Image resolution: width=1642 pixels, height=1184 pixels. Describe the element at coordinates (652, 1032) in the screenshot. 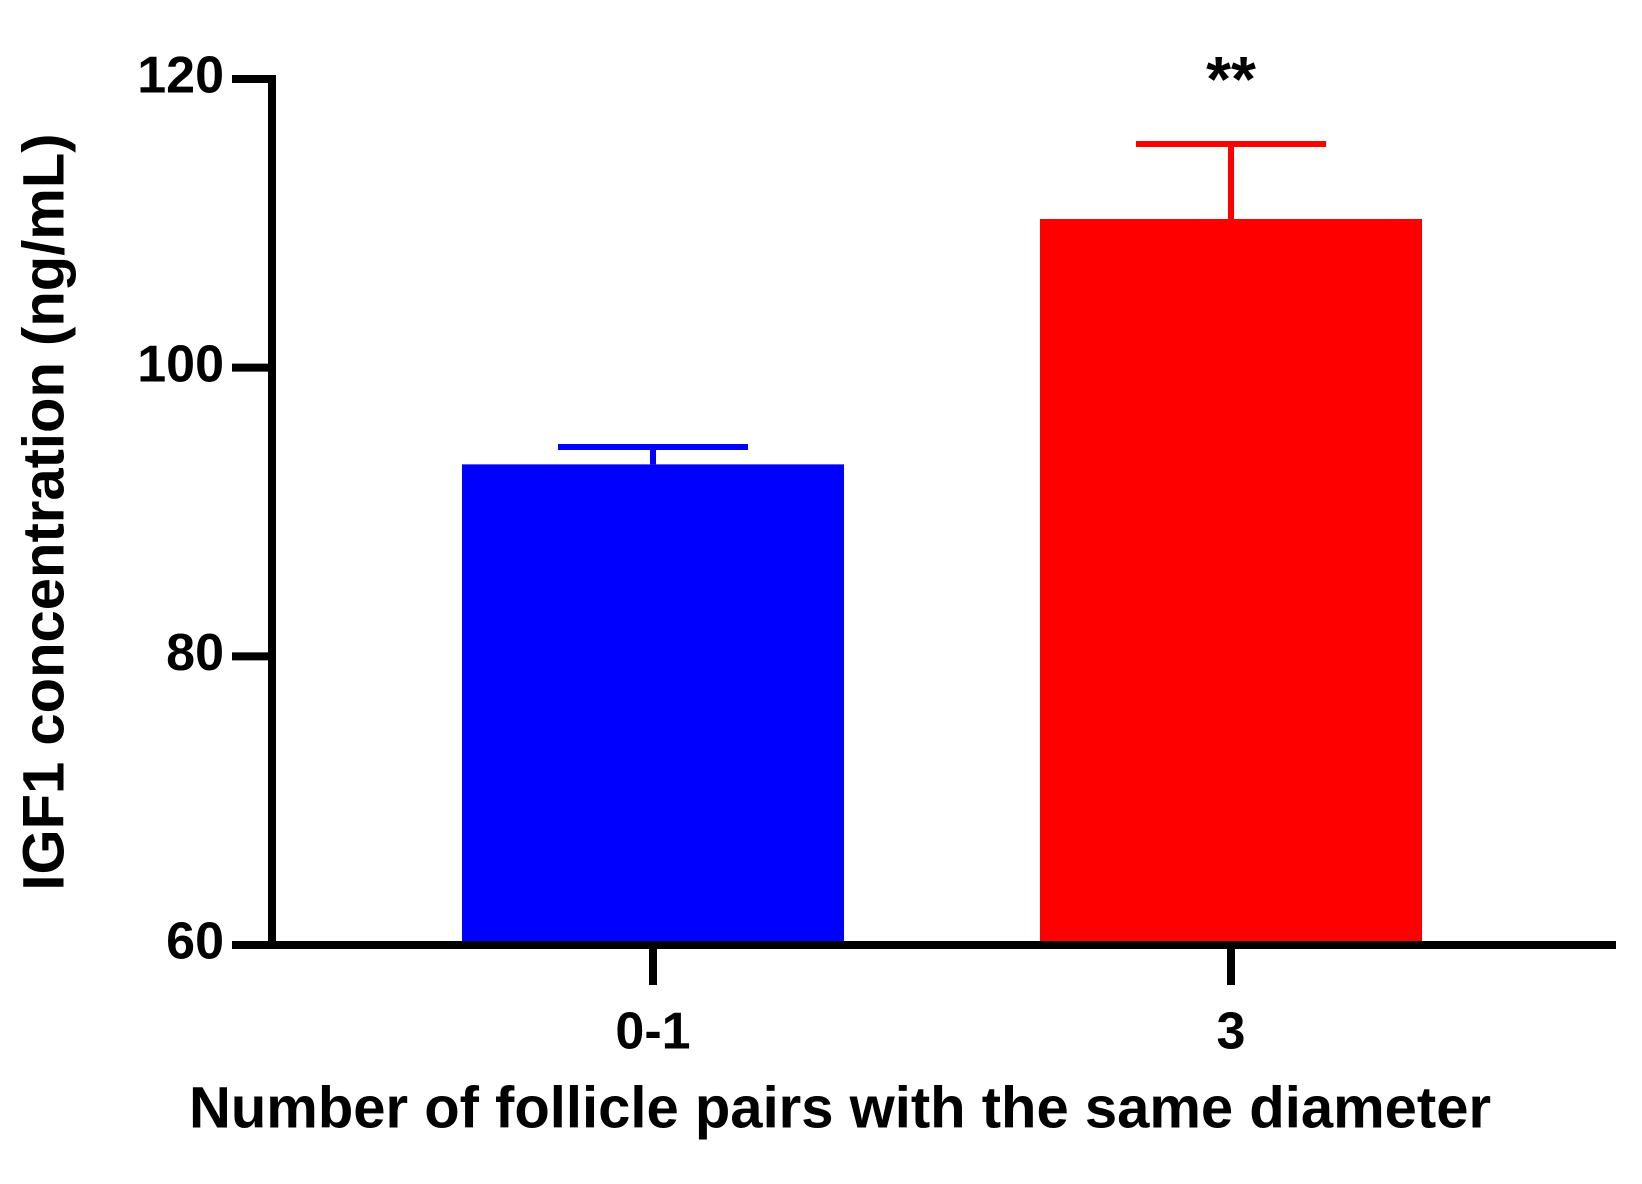

I see `x-tick-label: 0-1` at that location.